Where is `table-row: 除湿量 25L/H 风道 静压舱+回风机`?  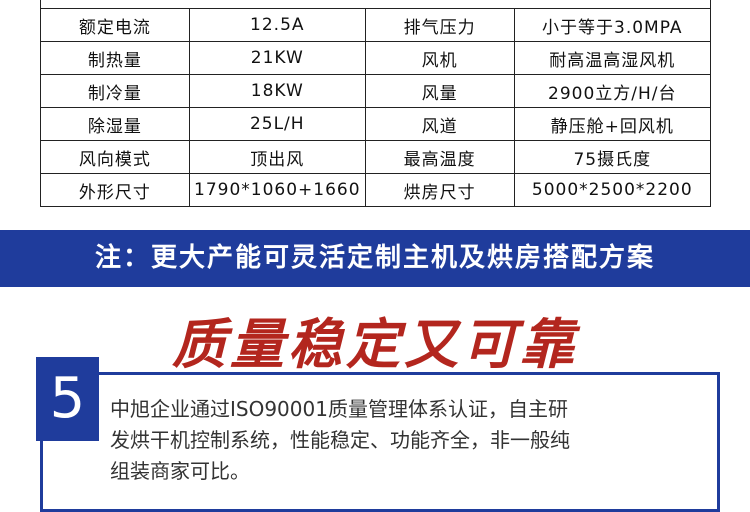
table-row: 除湿量 25L/H 风道 静压舱+回风机 is located at coordinates (376, 124).